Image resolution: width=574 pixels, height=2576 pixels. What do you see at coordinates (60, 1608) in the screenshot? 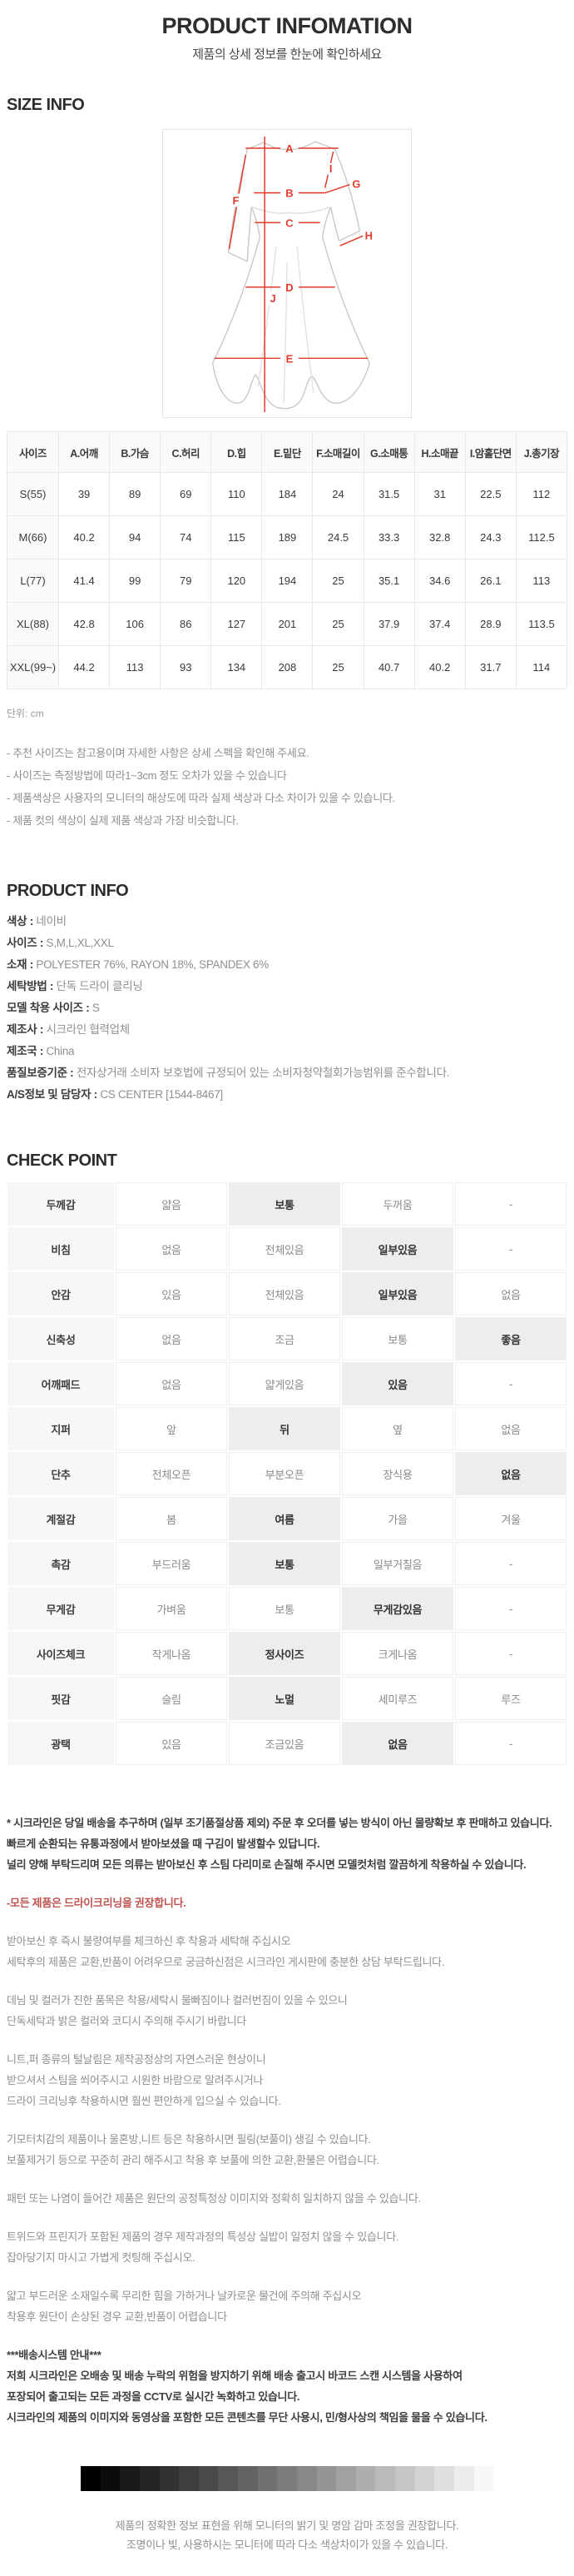
I see `check-row-label: 무게감` at bounding box center [60, 1608].